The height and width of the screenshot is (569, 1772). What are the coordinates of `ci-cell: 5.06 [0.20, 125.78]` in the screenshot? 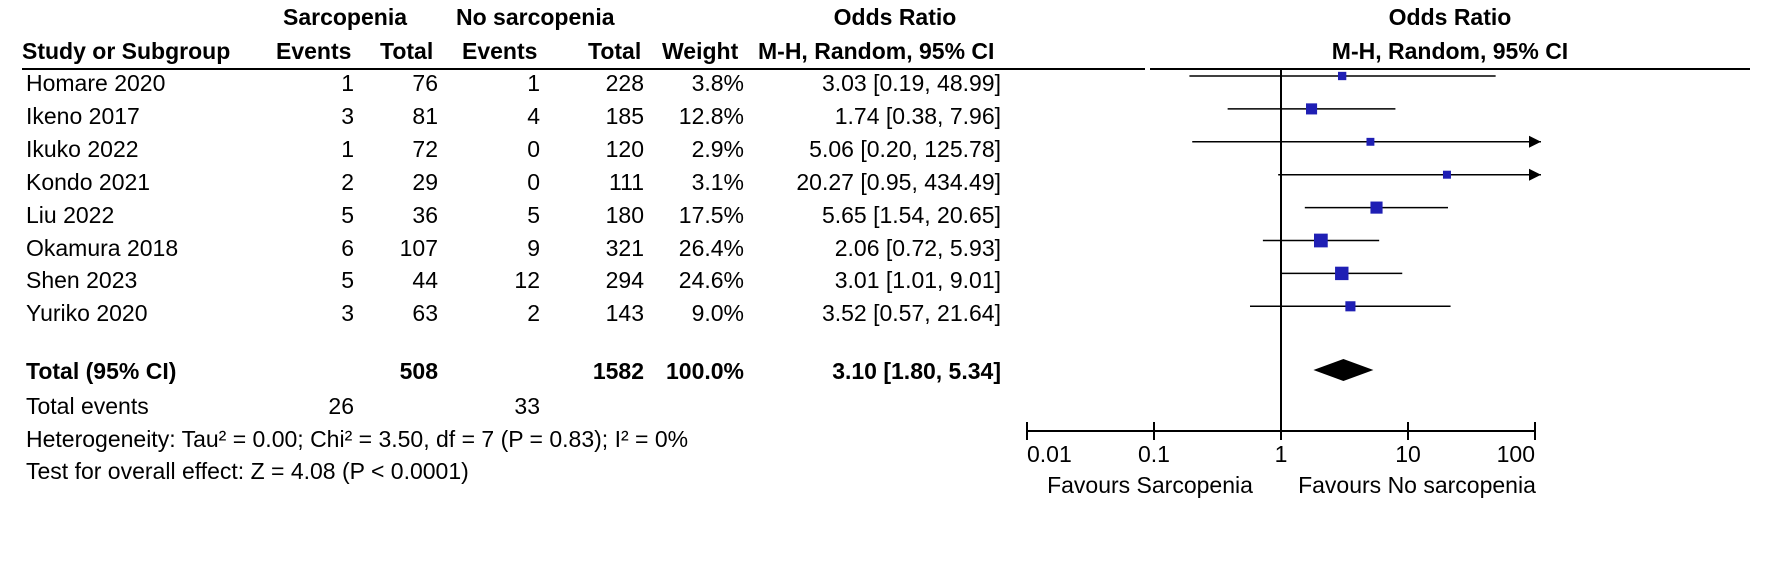 It's located at (905, 148).